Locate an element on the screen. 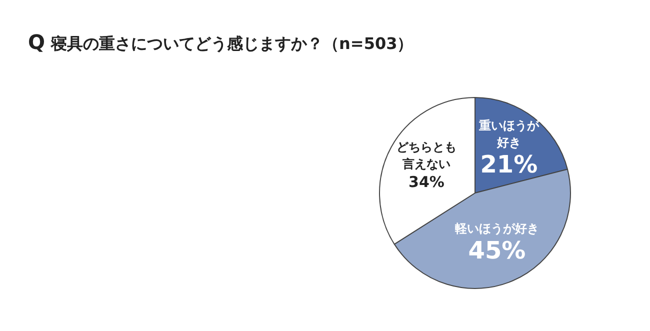  data-label: 45% is located at coordinates (497, 250).